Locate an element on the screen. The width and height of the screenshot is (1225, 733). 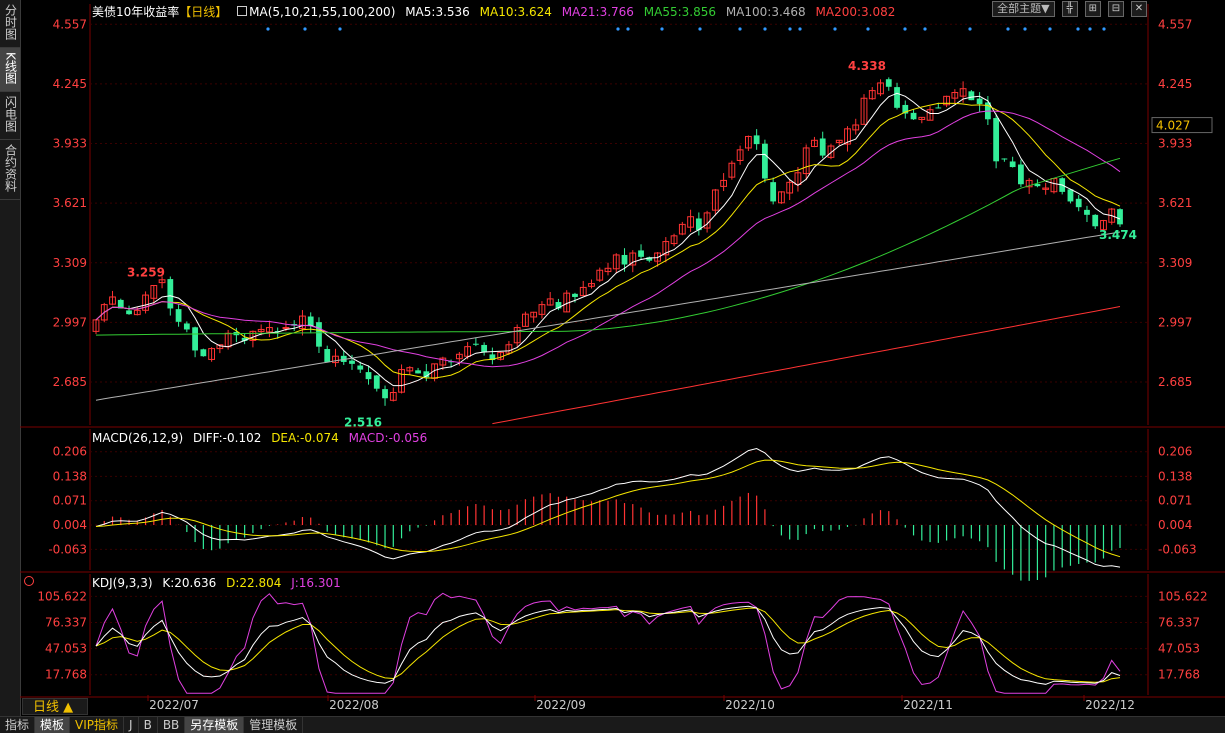
price-tick-right: 2.997 is located at coordinates (1175, 322).